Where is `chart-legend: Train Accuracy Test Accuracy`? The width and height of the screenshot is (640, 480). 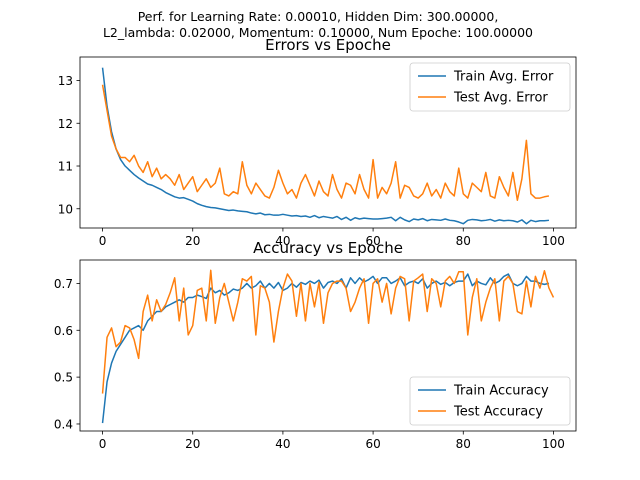 chart-legend: Train Accuracy Test Accuracy is located at coordinates (490, 401).